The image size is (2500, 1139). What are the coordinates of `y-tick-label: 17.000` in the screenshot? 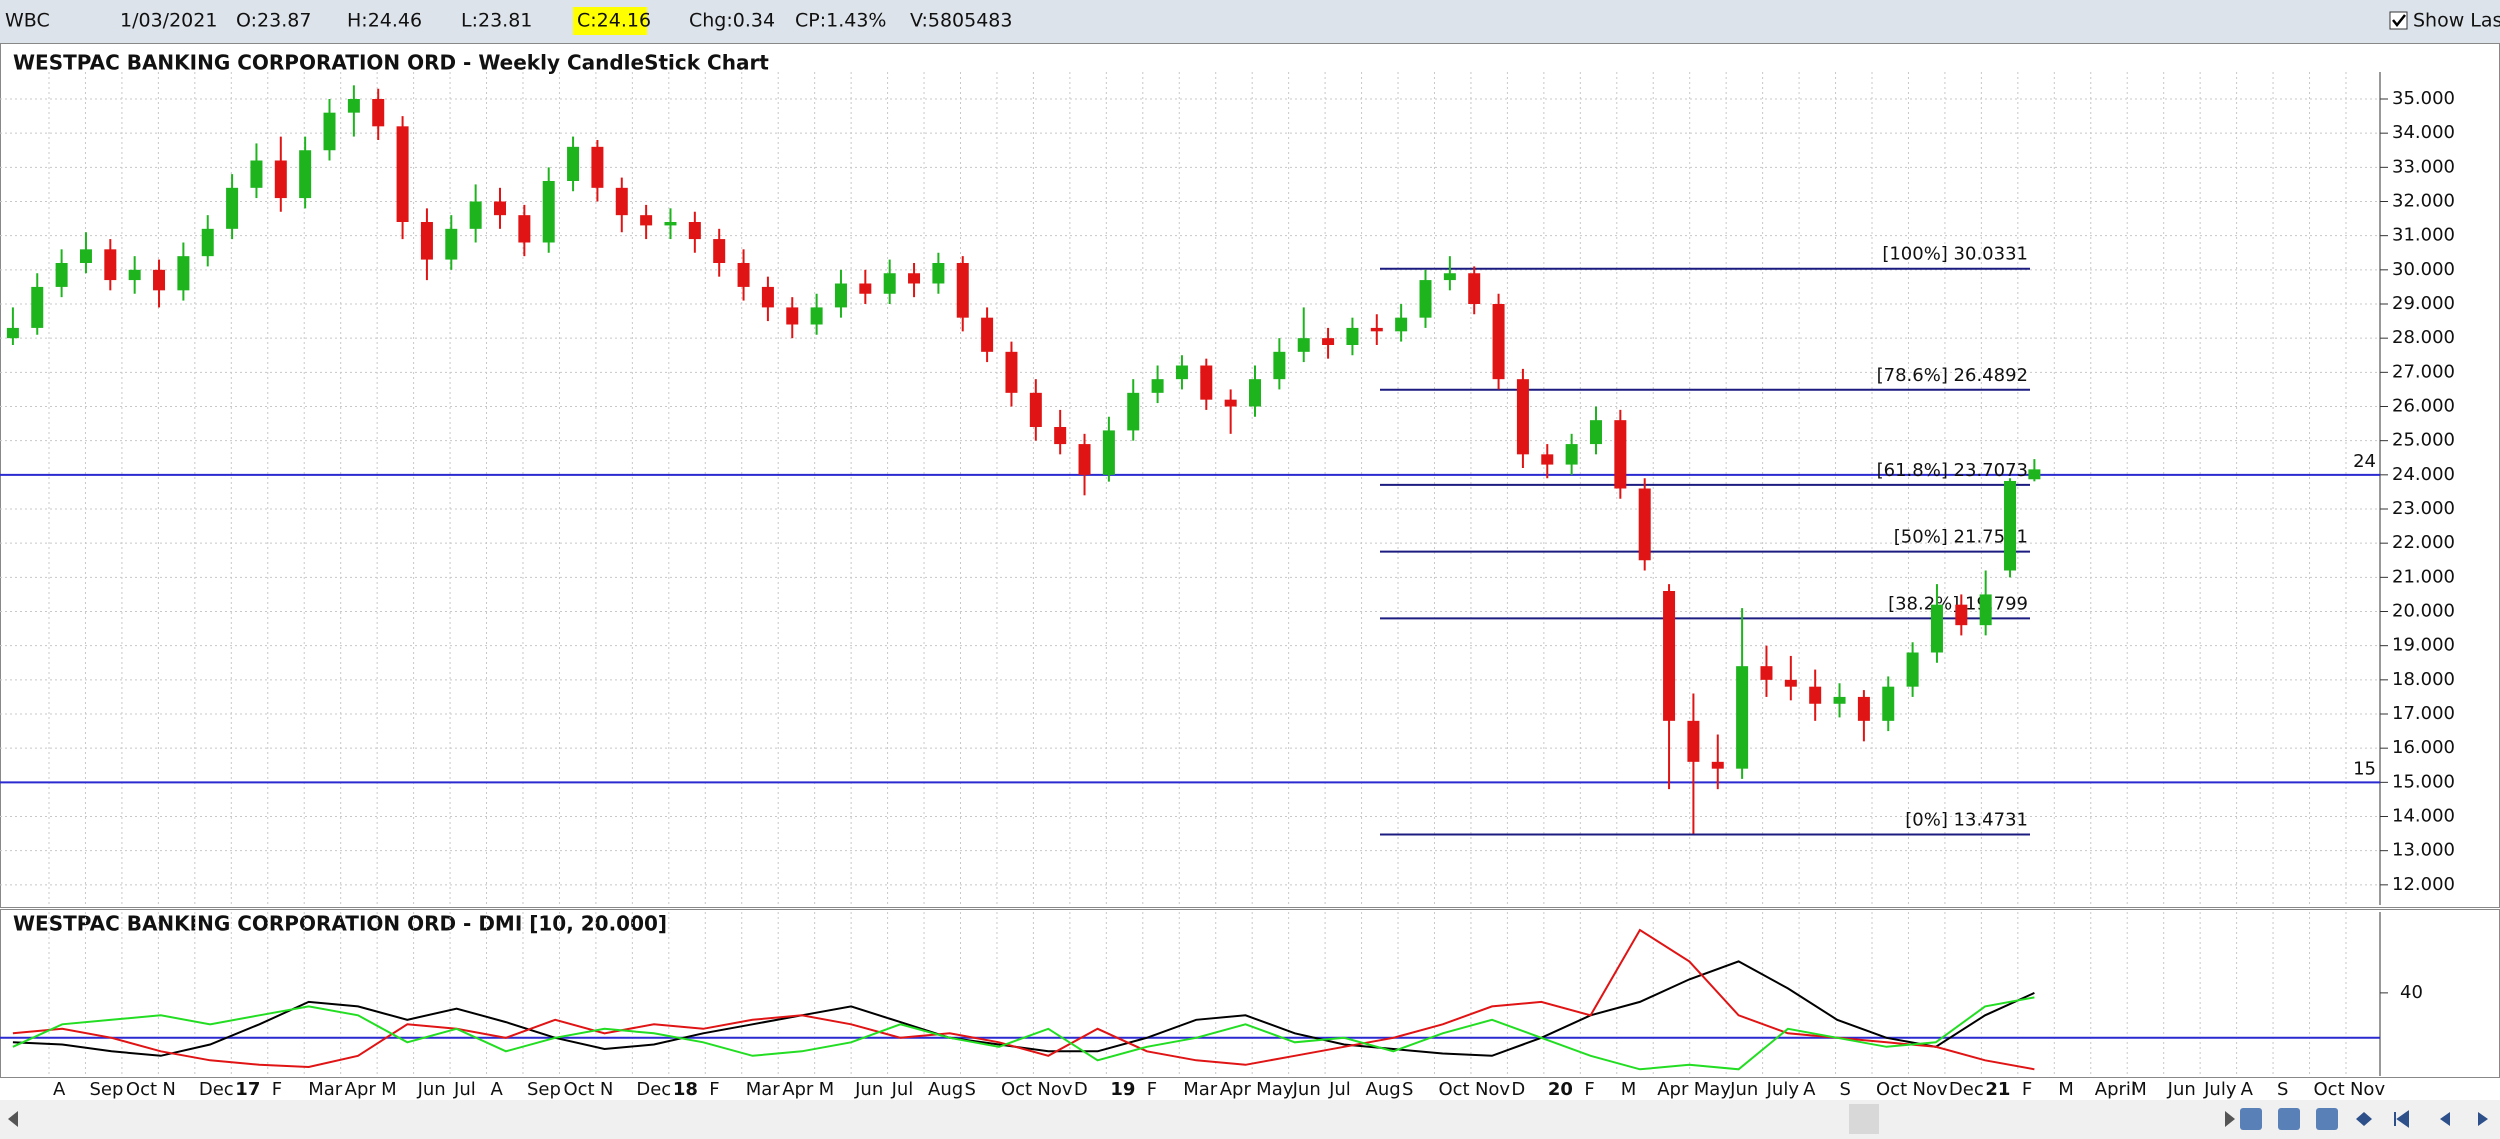 It's located at (2423, 713).